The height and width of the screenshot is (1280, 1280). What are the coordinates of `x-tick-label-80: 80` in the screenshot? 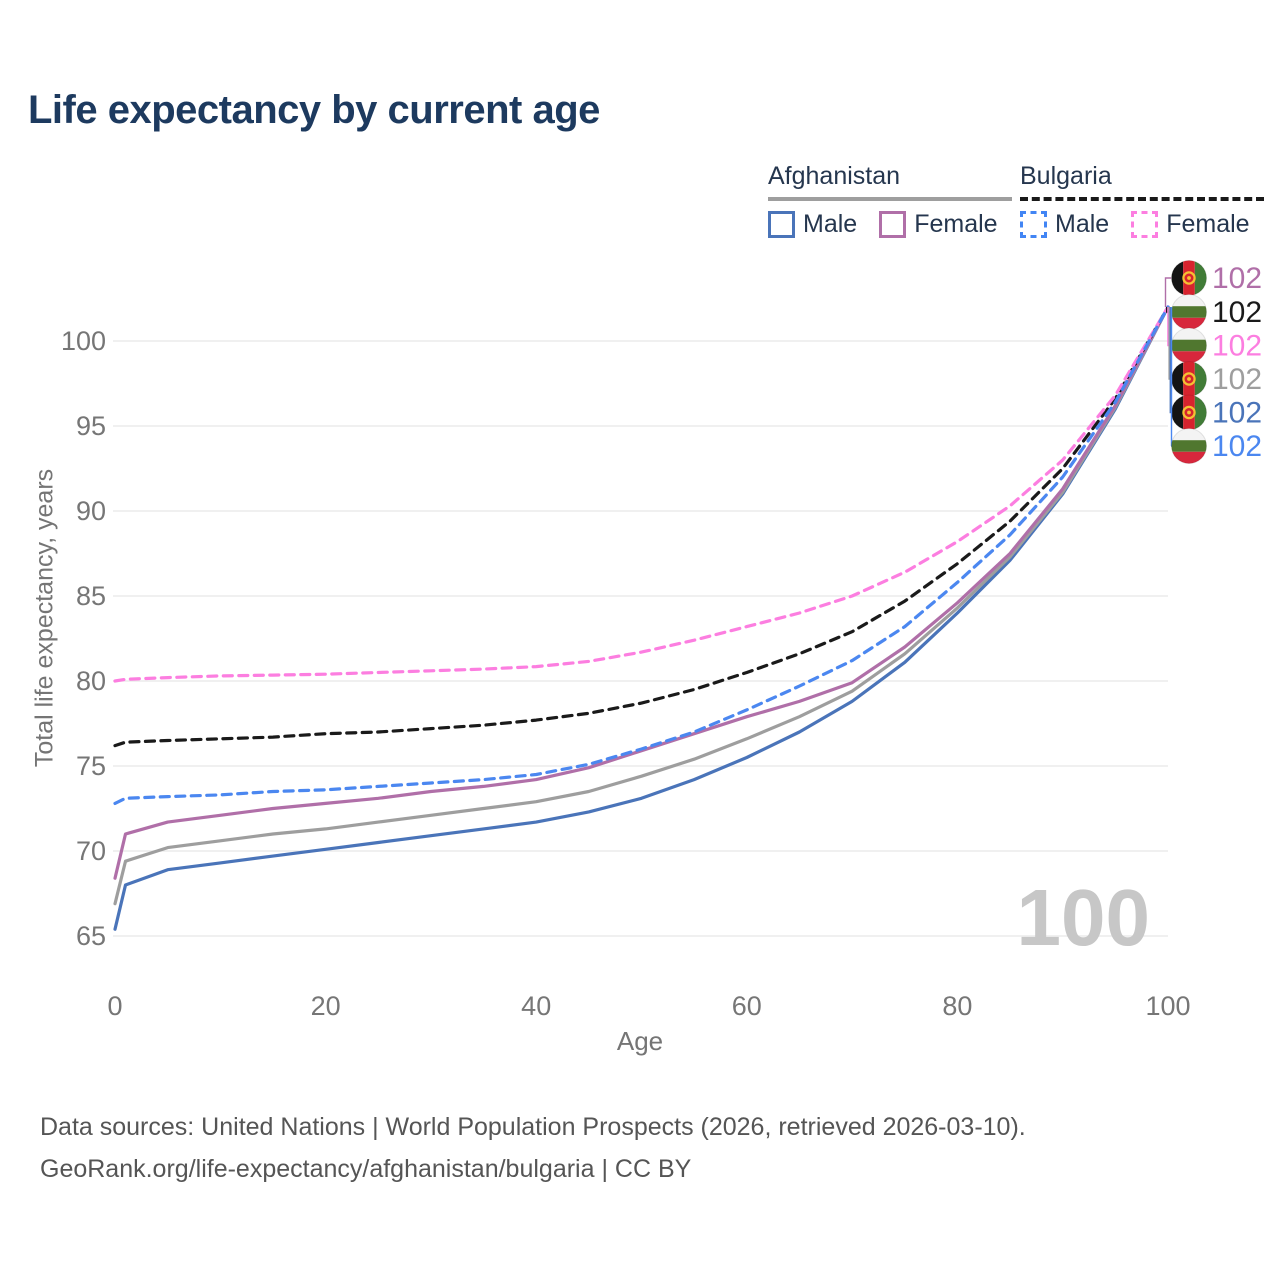 It's located at (957, 1006).